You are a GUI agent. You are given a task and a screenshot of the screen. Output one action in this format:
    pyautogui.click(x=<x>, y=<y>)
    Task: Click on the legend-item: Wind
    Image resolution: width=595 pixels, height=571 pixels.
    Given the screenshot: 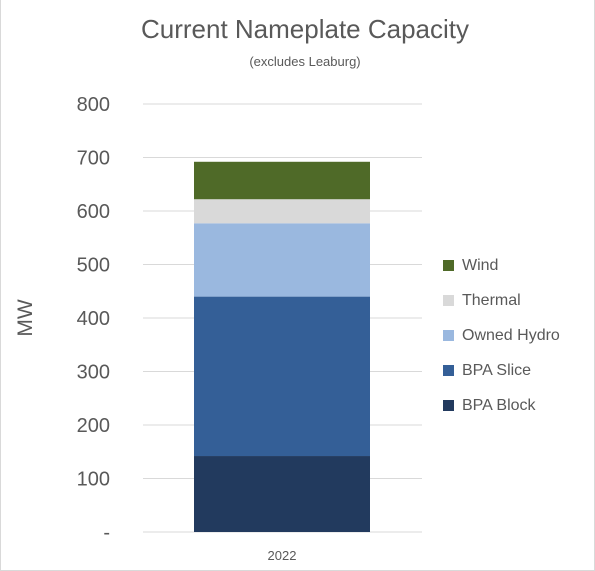 What is the action you would take?
    pyautogui.click(x=501, y=265)
    